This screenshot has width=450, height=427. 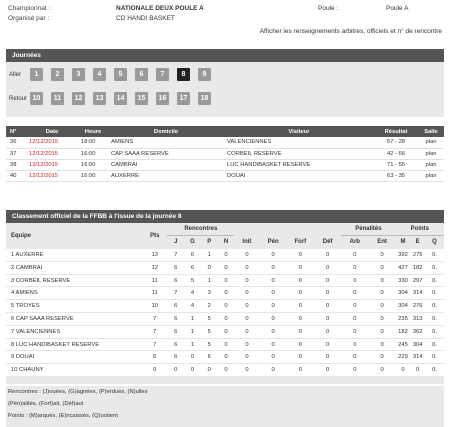 What do you see at coordinates (204, 74) in the screenshot?
I see `day-button-9: 9` at bounding box center [204, 74].